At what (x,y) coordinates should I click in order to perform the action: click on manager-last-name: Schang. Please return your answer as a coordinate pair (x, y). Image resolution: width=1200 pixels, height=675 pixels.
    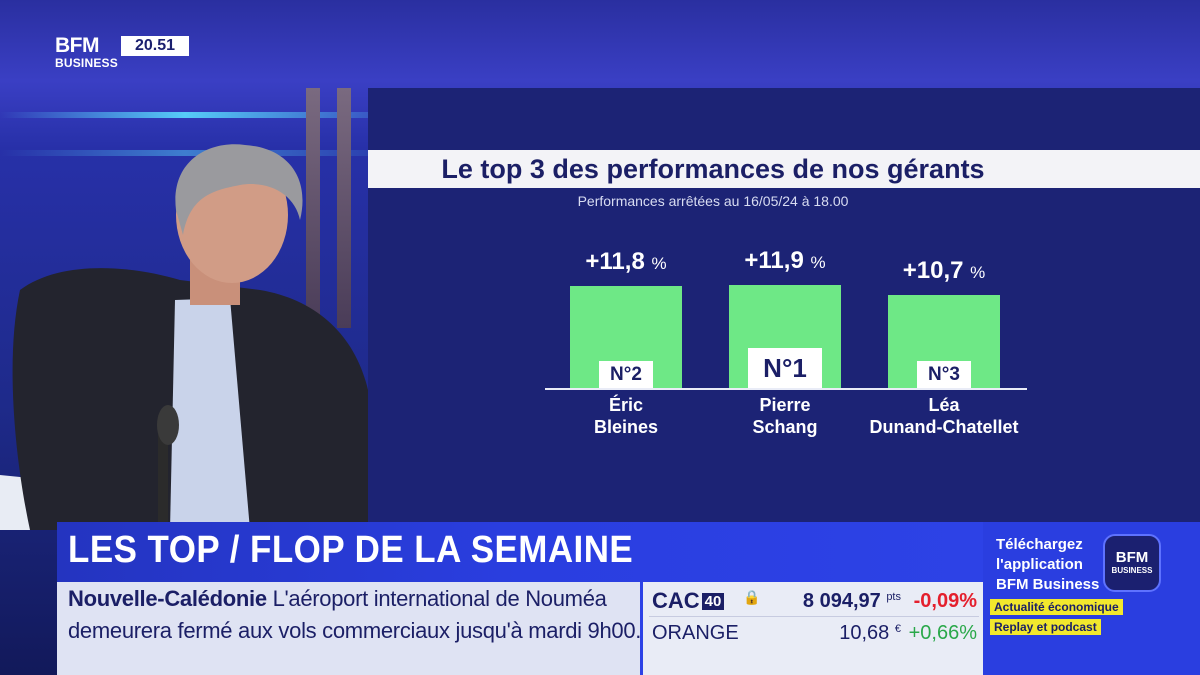
    Looking at the image, I should click on (785, 427).